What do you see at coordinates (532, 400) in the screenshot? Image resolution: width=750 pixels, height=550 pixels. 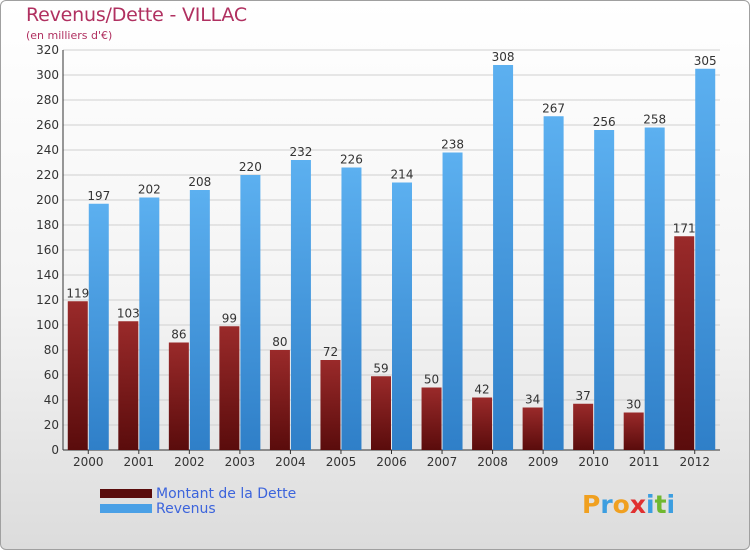 I see `data-label-debt: 34` at bounding box center [532, 400].